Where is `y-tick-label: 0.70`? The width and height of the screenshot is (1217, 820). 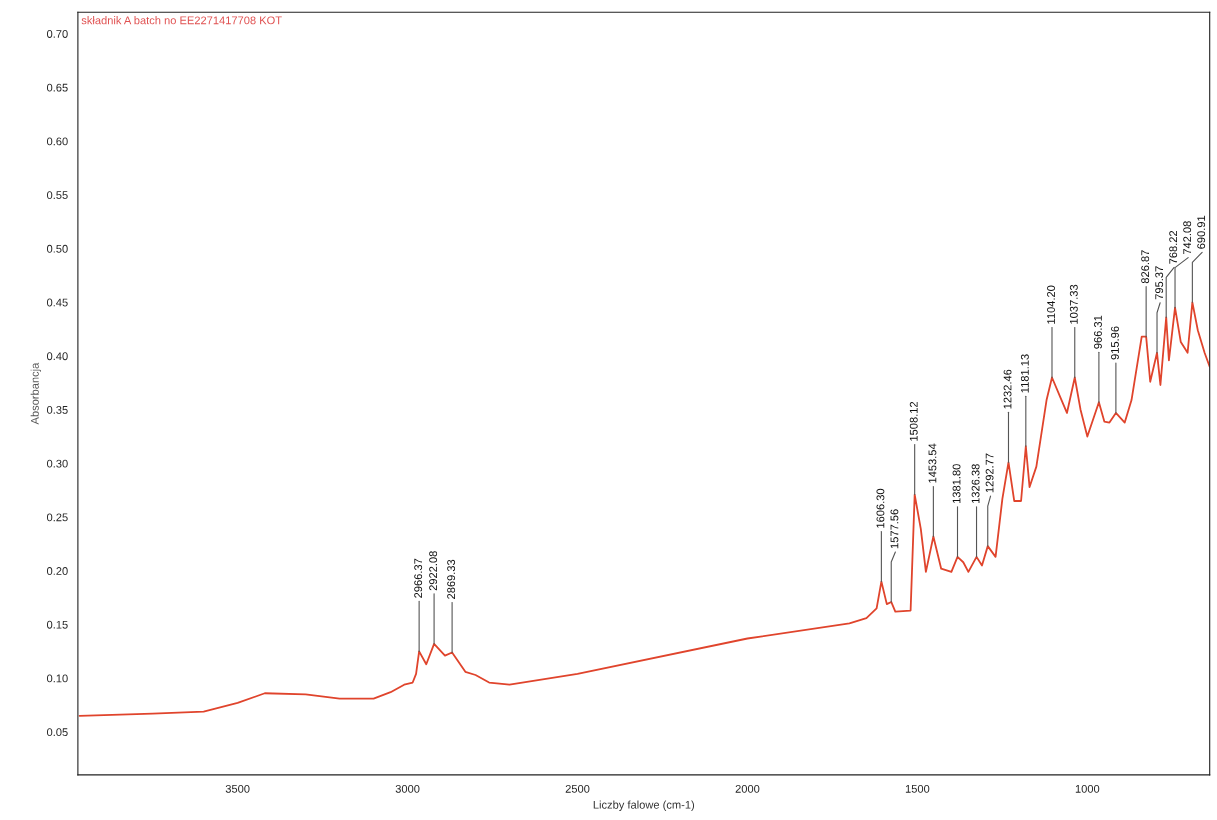
y-tick-label: 0.70 is located at coordinates (57, 34).